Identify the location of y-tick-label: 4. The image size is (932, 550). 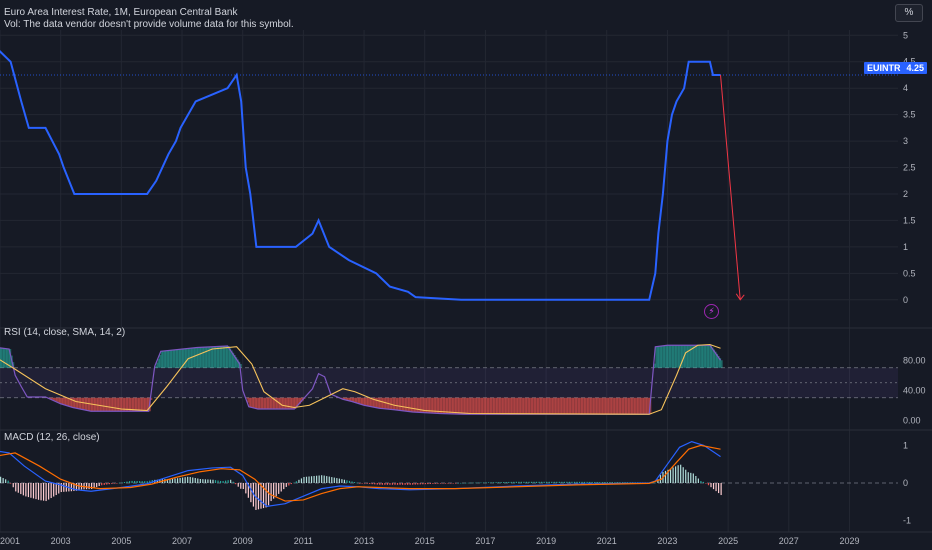
(905, 88).